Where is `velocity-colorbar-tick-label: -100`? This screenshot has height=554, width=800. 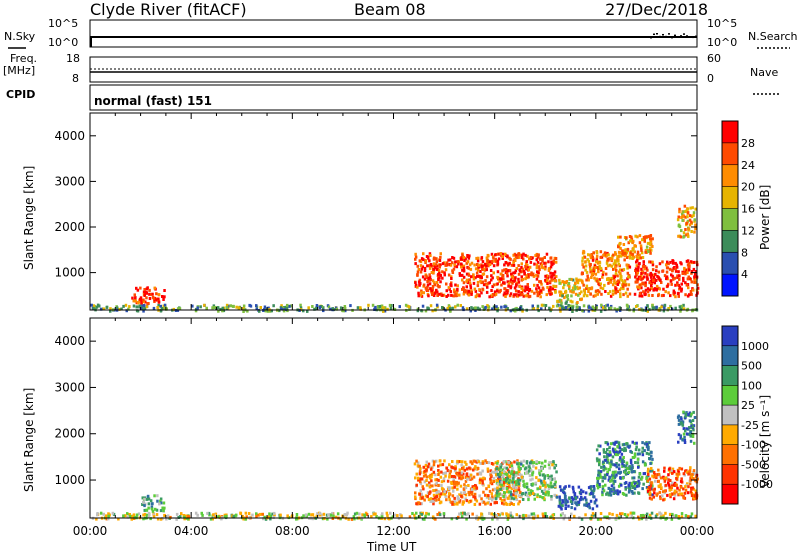 velocity-colorbar-tick-label: -100 is located at coordinates (753, 445).